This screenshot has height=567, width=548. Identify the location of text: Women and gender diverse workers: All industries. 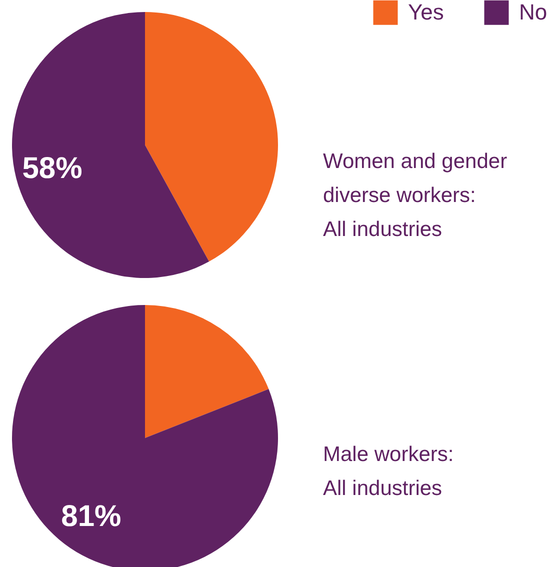
(415, 195).